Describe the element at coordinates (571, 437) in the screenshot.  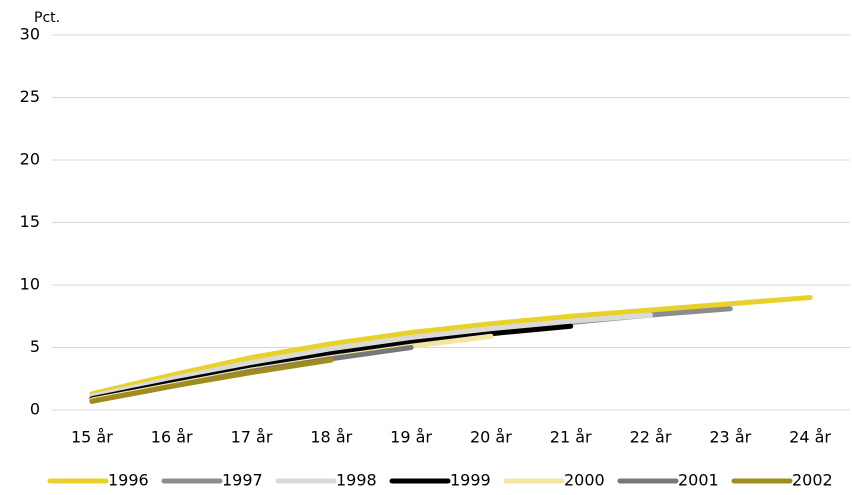
I see `x-tick-label: 21 år` at that location.